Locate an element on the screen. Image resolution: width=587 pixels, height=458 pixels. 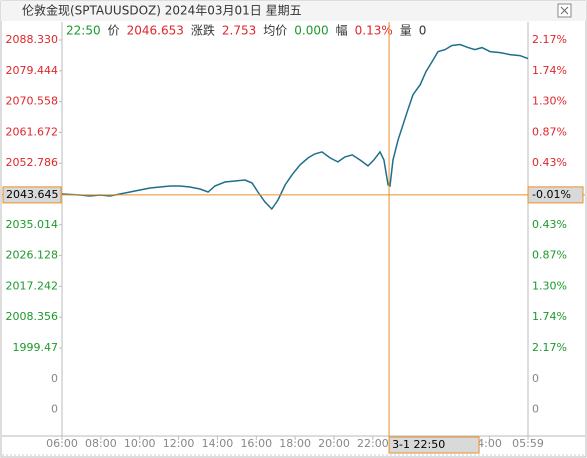
y-tick-label: 2035.014 is located at coordinates (32, 224).